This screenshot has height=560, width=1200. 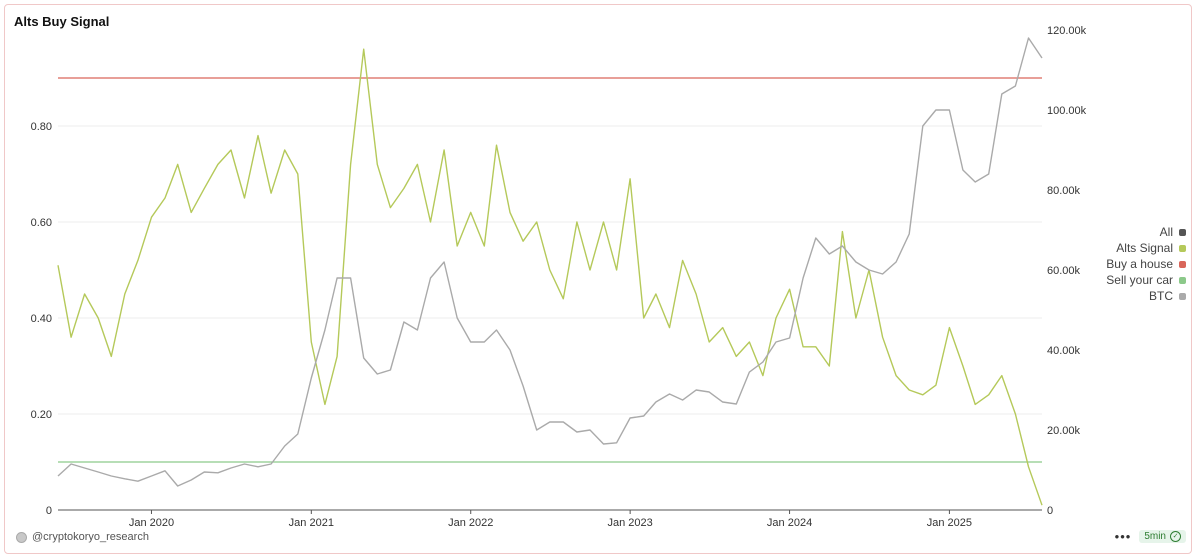 What do you see at coordinates (41, 223) in the screenshot?
I see `y-left-tick-label: 0.60` at bounding box center [41, 223].